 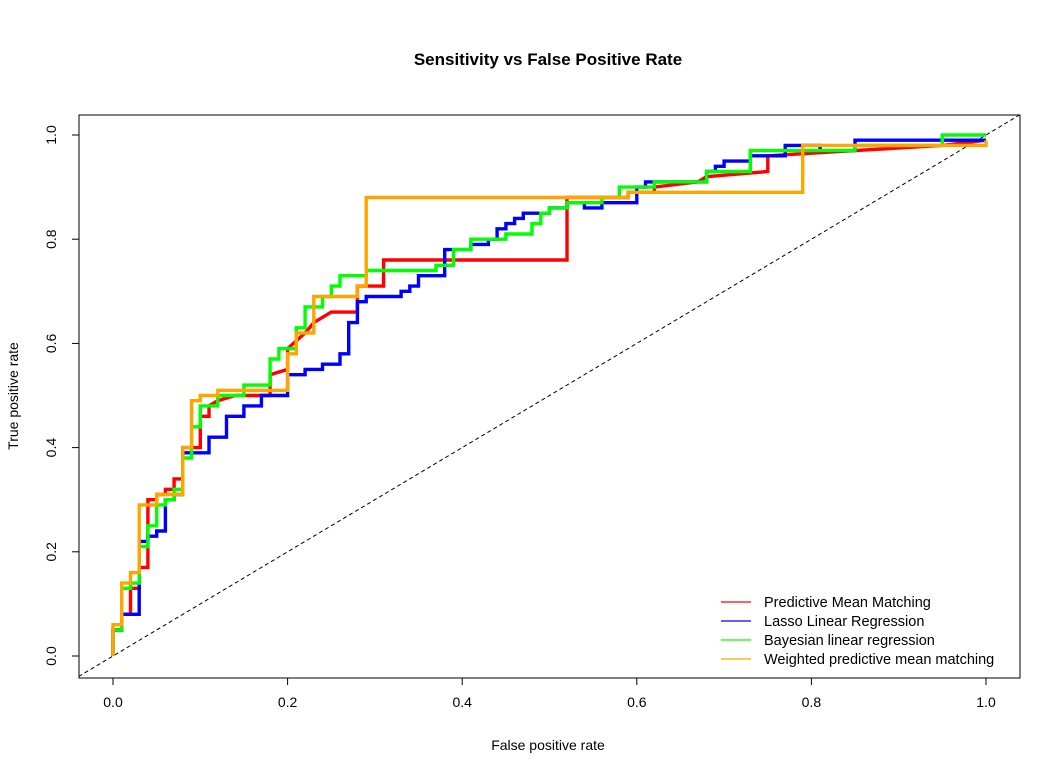 I want to click on x-tick-label: 0.8, so click(x=812, y=702).